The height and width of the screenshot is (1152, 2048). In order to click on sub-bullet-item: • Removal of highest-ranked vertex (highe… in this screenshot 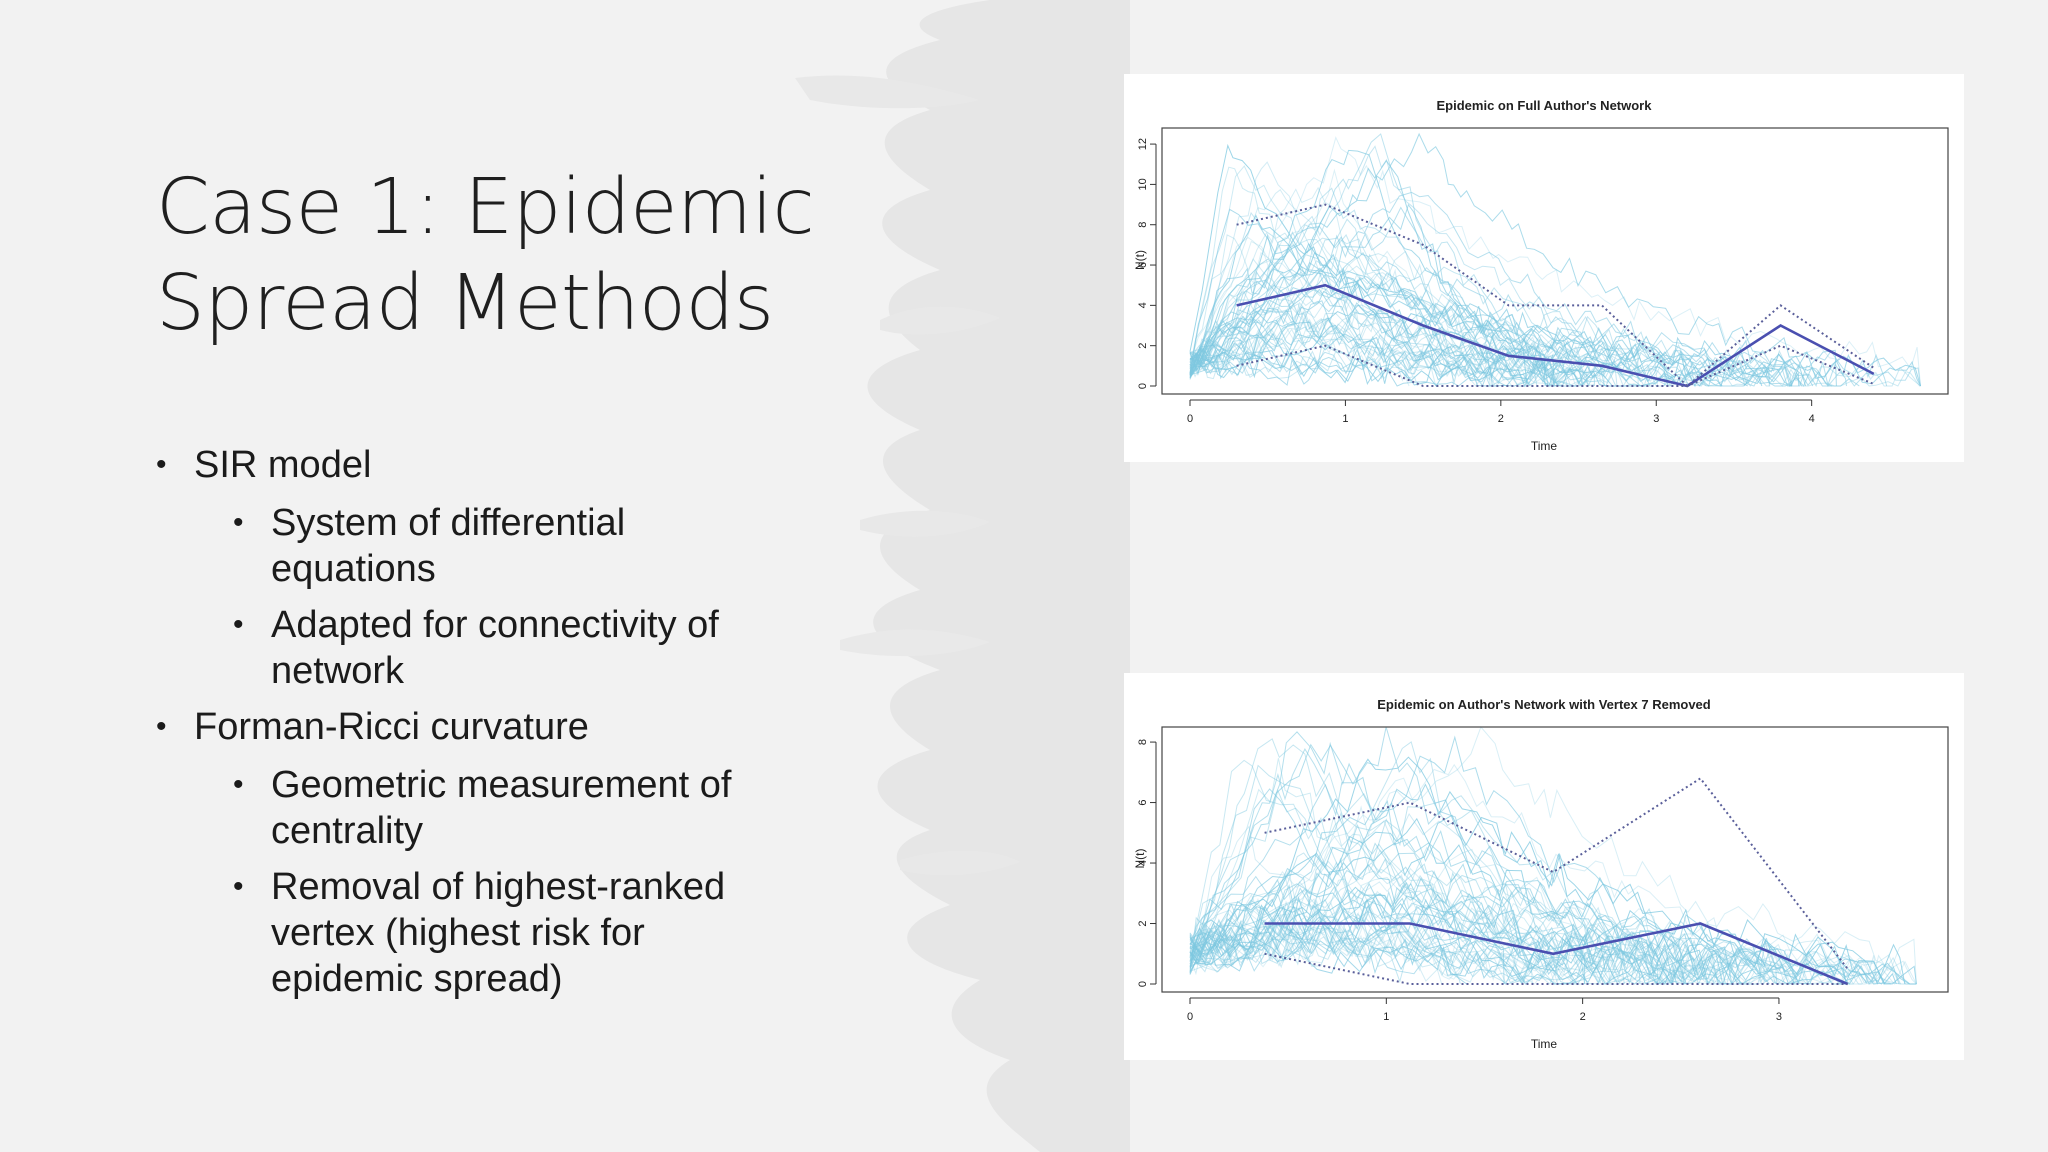, I will do `click(514, 933)`.